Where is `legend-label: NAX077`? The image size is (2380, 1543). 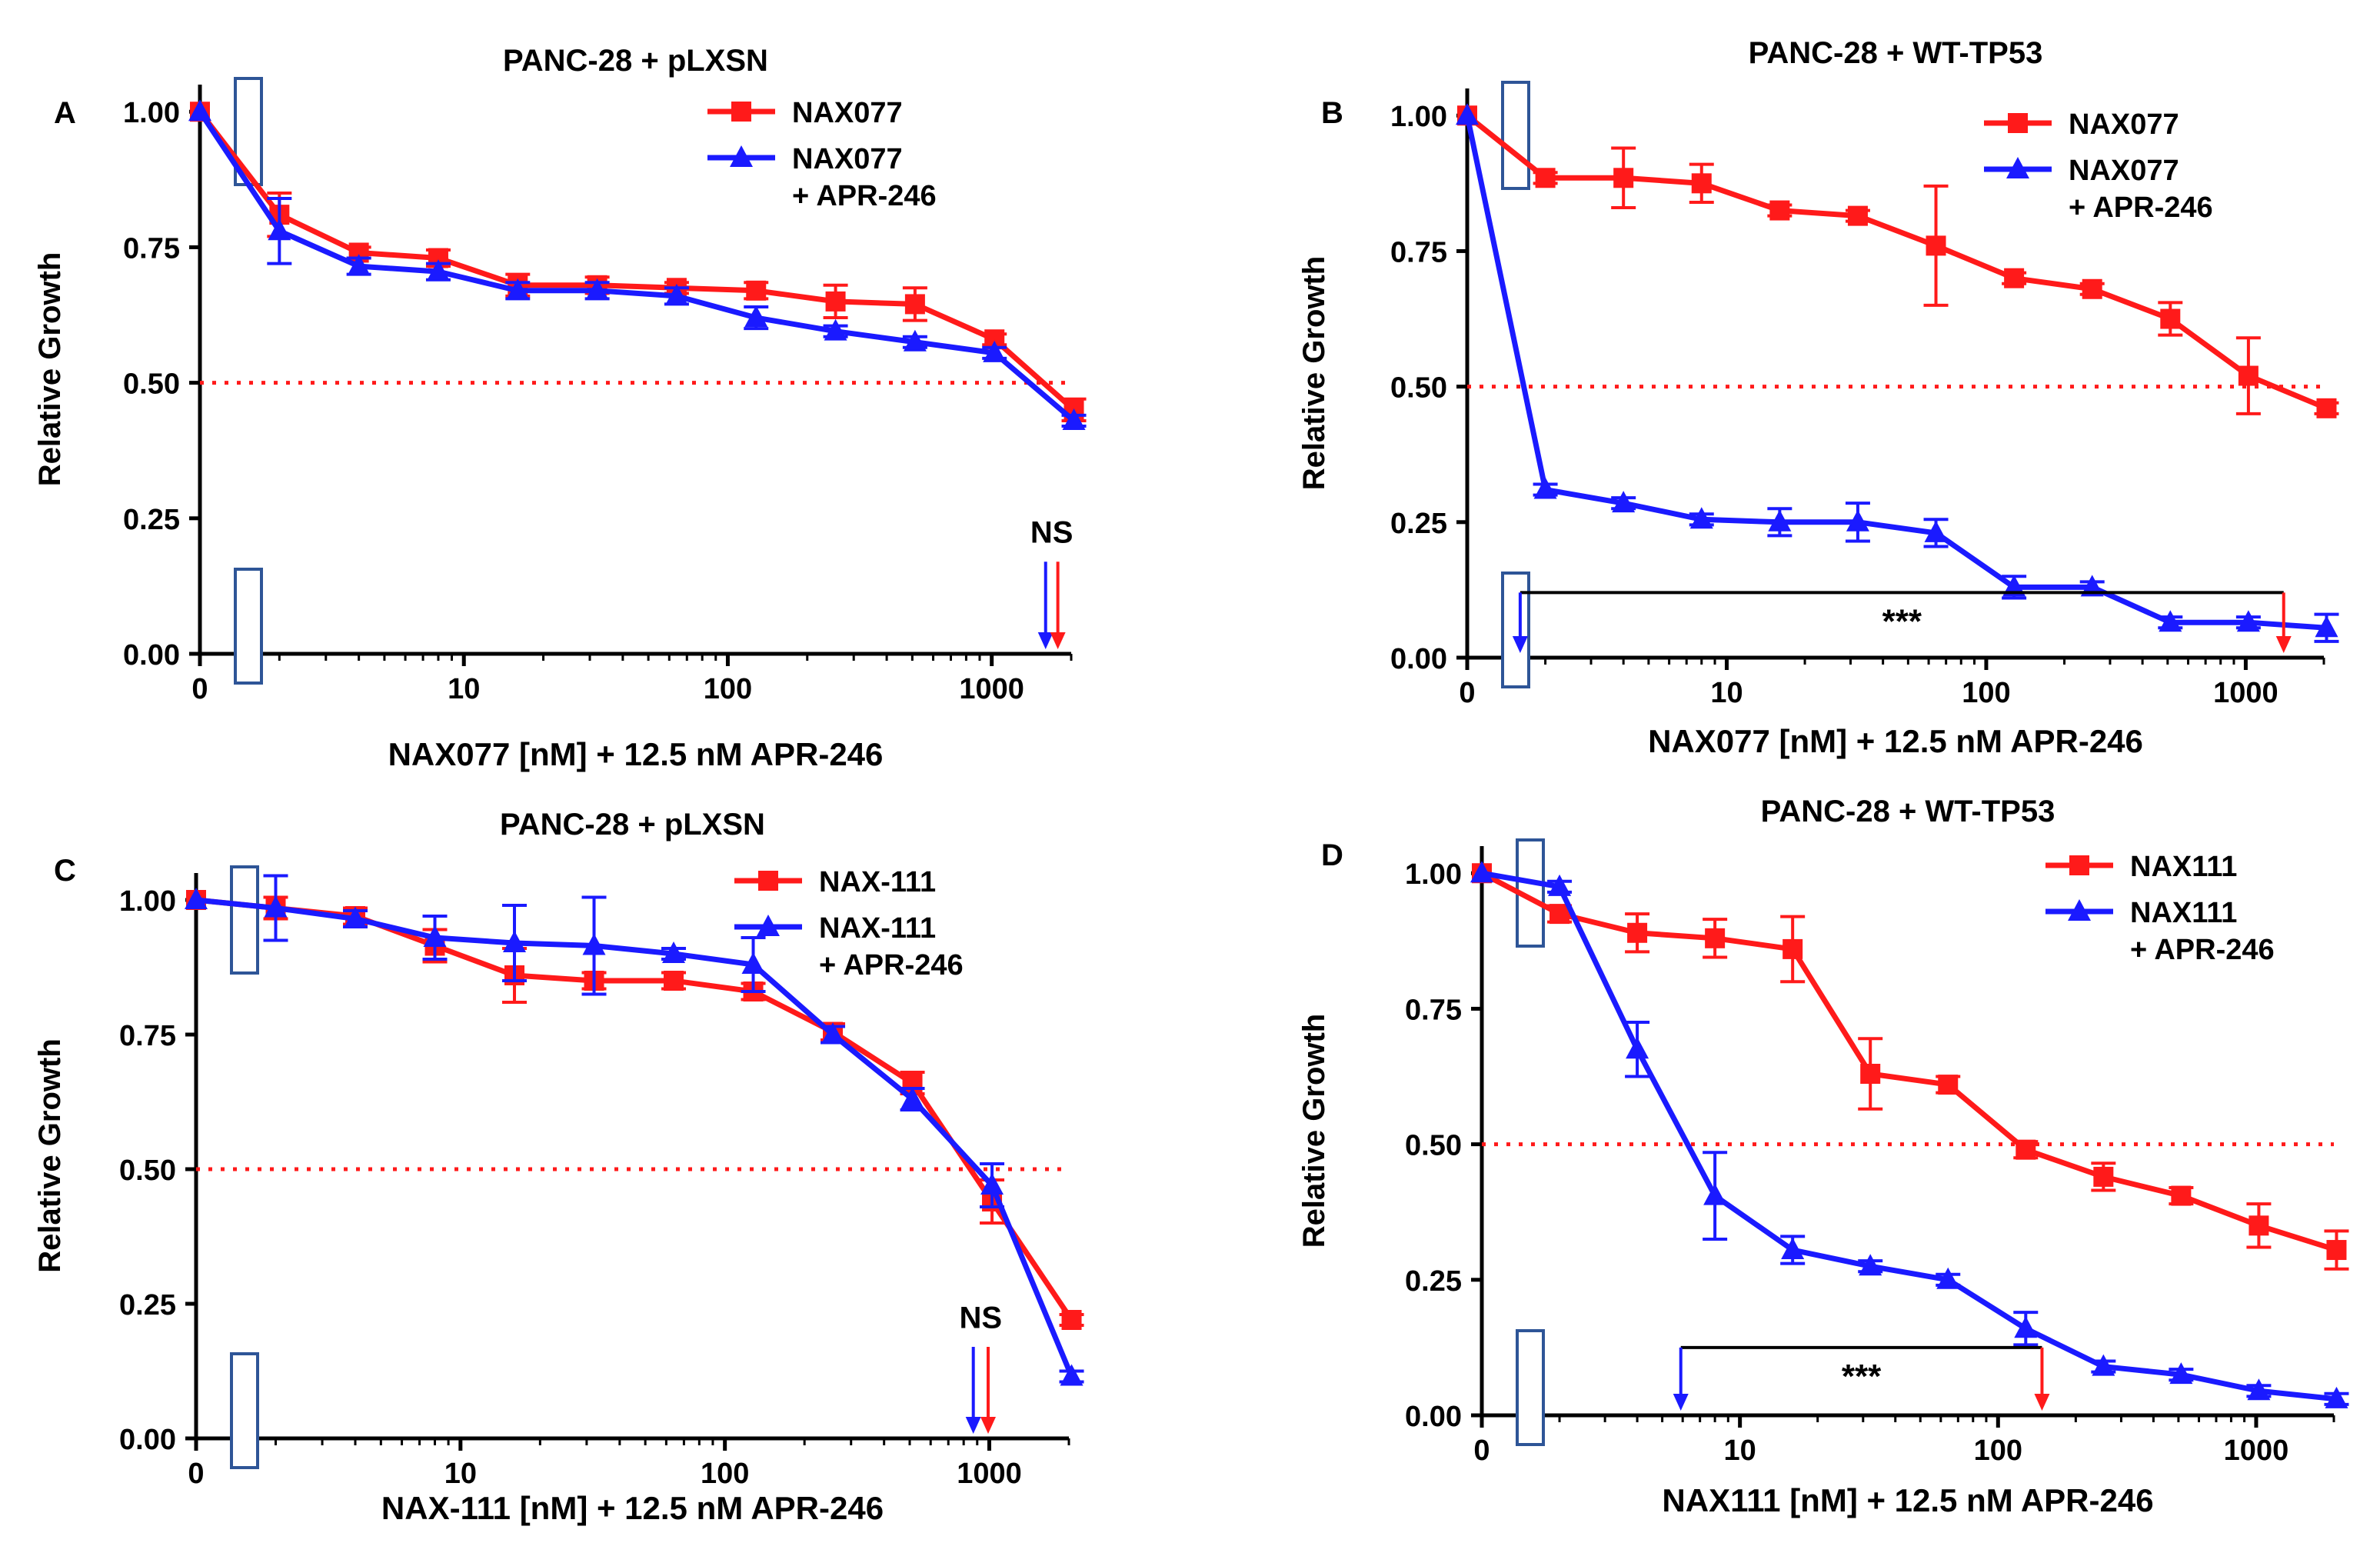 legend-label: NAX077 is located at coordinates (848, 159).